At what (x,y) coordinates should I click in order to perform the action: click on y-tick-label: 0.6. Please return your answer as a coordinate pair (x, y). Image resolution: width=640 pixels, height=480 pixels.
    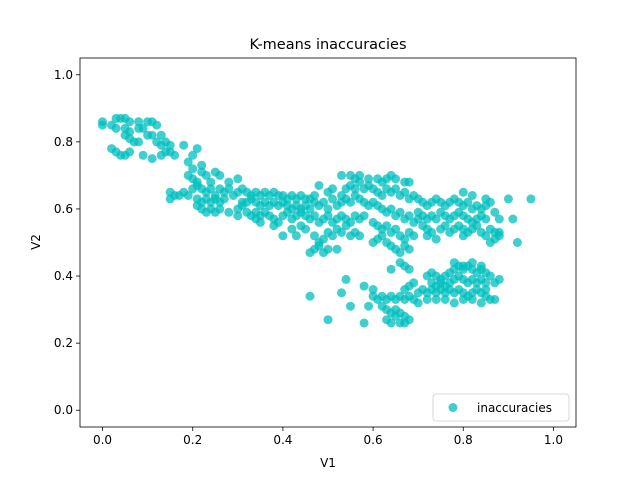
    Looking at the image, I should click on (63, 209).